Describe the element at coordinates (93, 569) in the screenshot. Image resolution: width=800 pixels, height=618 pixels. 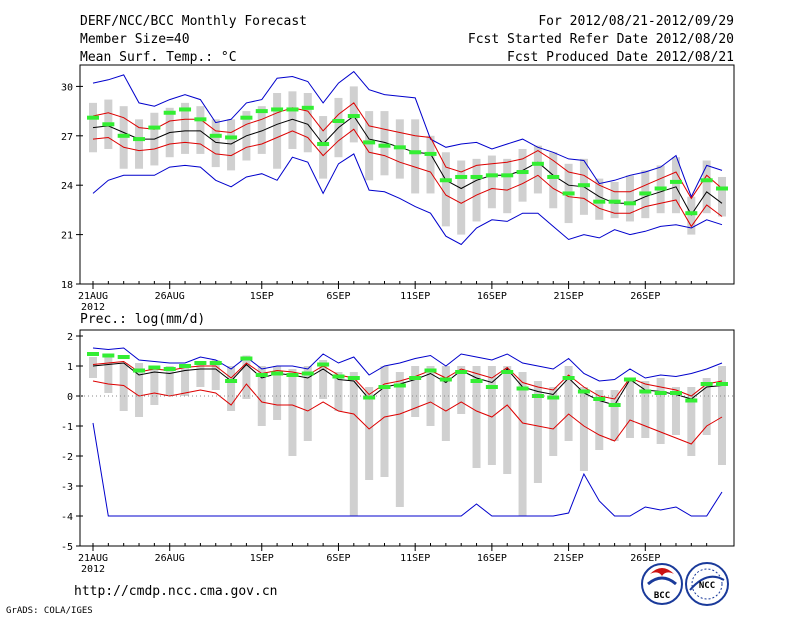
I see `prec-xtick-year: 2012` at that location.